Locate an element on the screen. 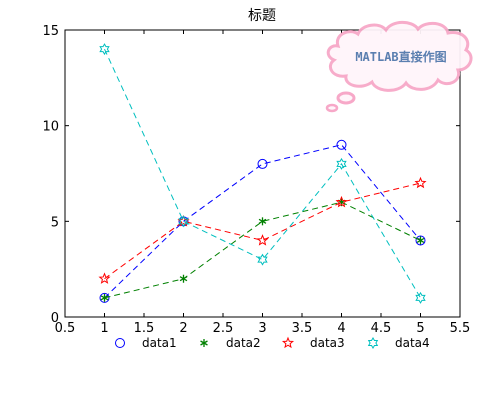 The width and height of the screenshot is (490, 405). x-tick-label: 4.5 is located at coordinates (381, 328).